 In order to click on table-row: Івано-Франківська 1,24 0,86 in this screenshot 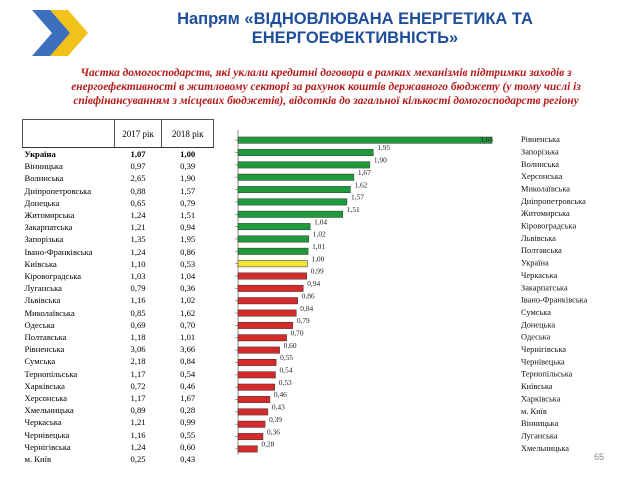, I will do `click(118, 252)`.